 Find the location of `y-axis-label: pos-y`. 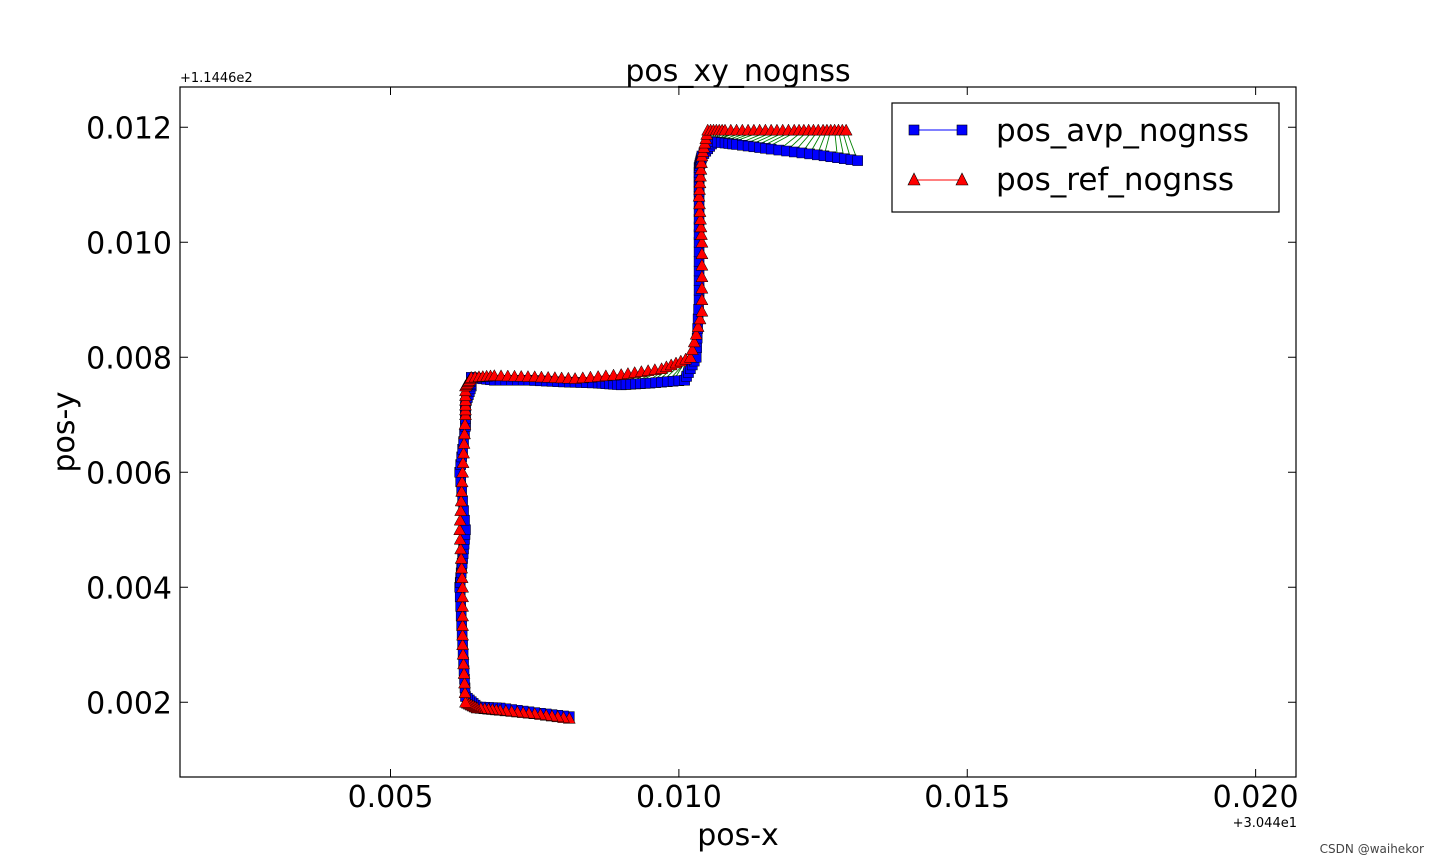

y-axis-label: pos-y is located at coordinates (64, 431).